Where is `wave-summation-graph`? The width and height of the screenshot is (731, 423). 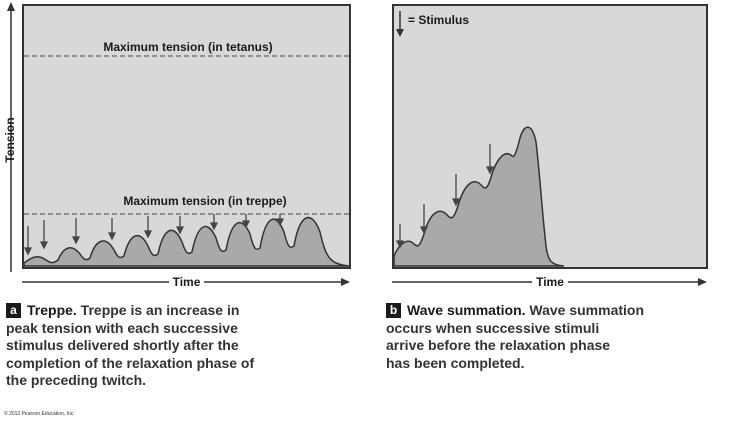
wave-summation-graph is located at coordinates (479, 196).